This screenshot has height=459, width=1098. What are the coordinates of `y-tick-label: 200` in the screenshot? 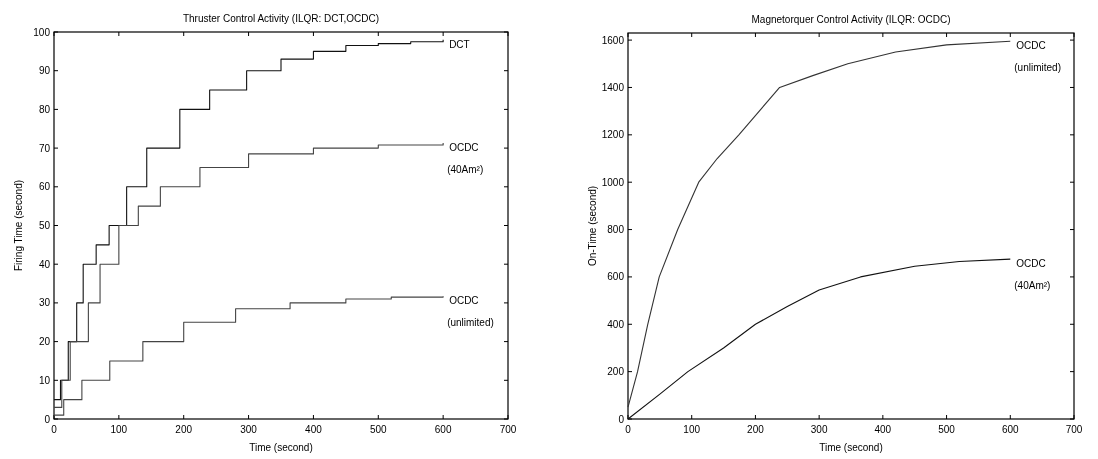 It's located at (616, 372).